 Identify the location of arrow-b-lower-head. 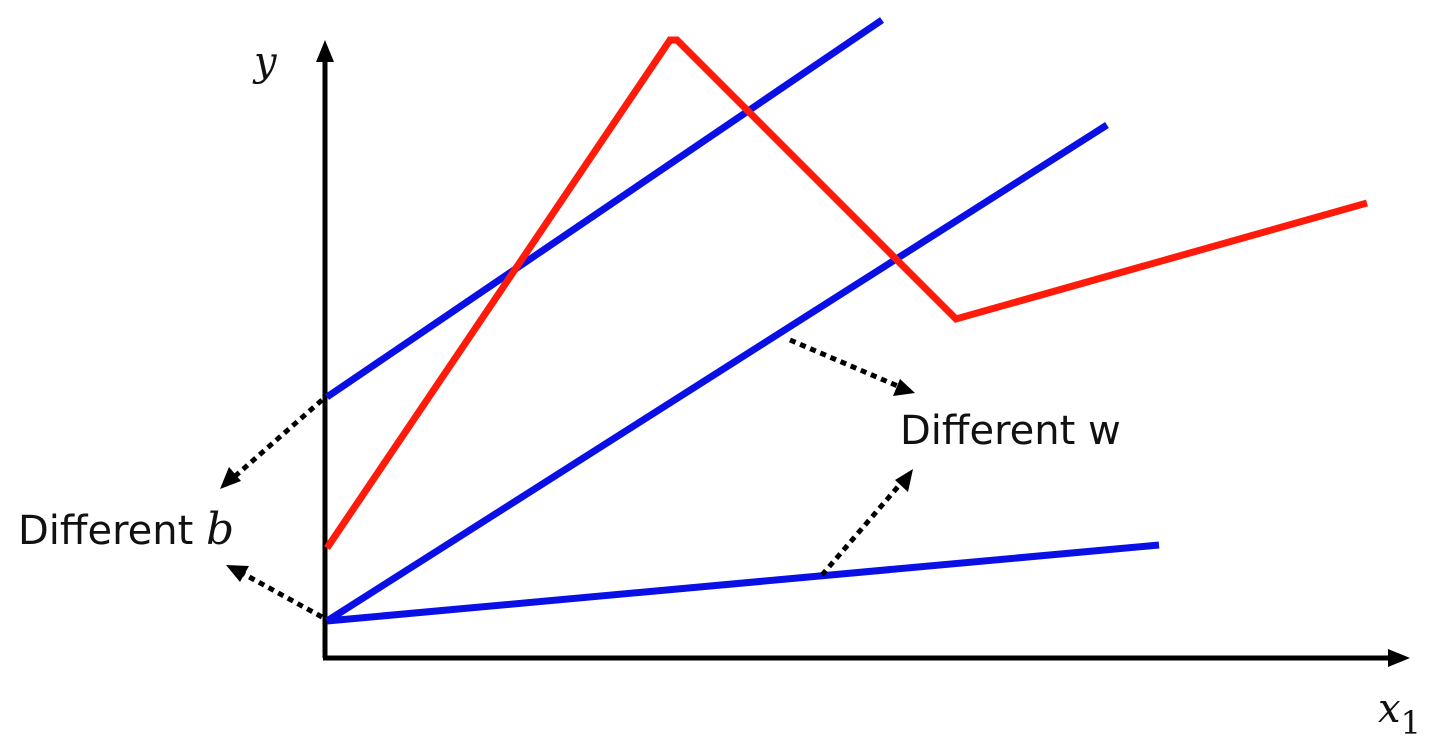
(237, 573).